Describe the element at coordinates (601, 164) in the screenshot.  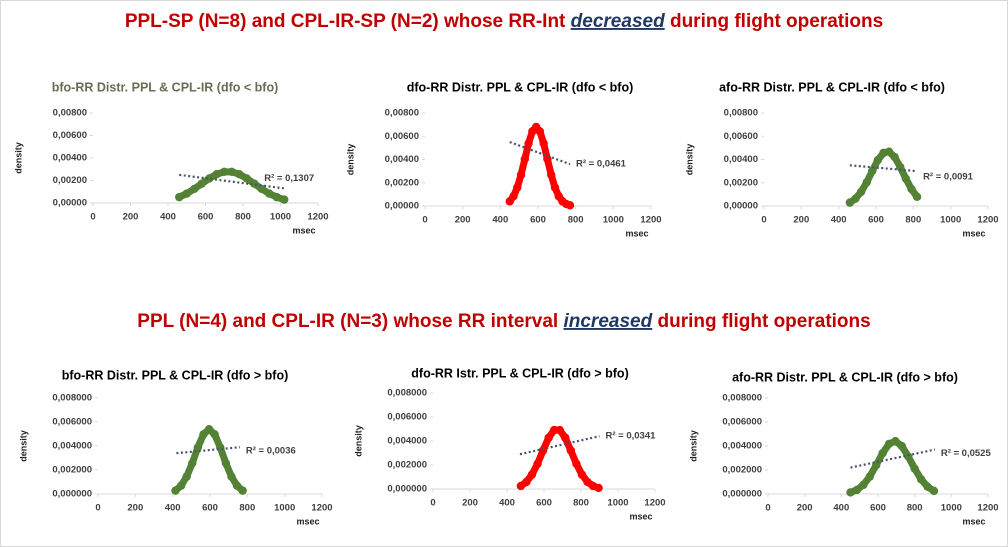
I see `r-squared-label: R² = 0,0461` at that location.